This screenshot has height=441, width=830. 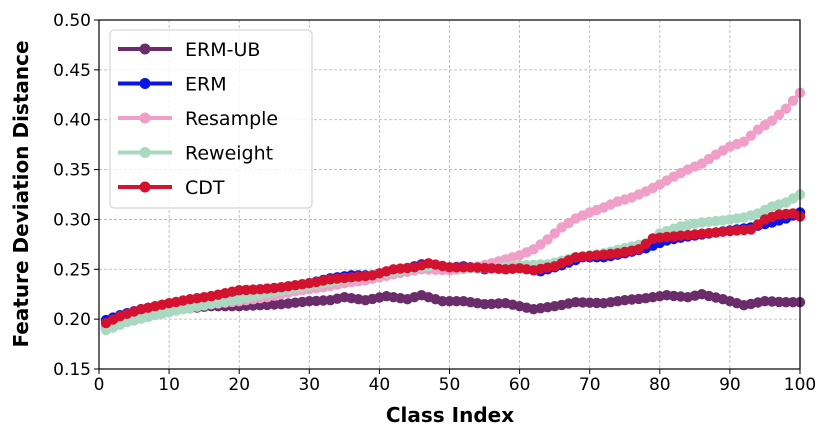 I want to click on x-tick-label: 50, so click(x=450, y=385).